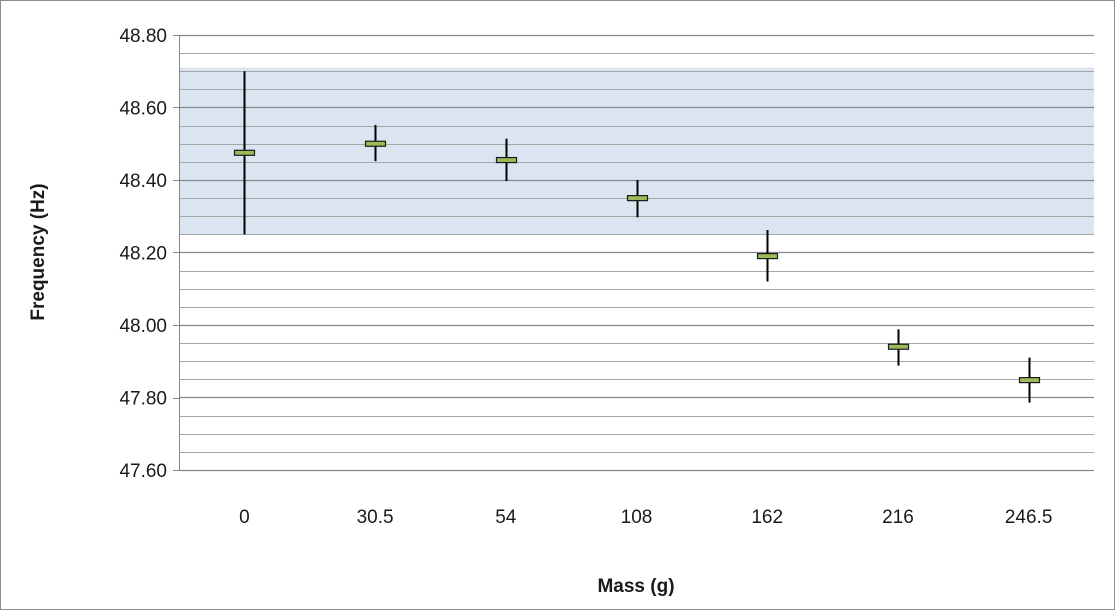 The height and width of the screenshot is (612, 1117). What do you see at coordinates (143, 399) in the screenshot?
I see `y-tick-label: 47.80` at bounding box center [143, 399].